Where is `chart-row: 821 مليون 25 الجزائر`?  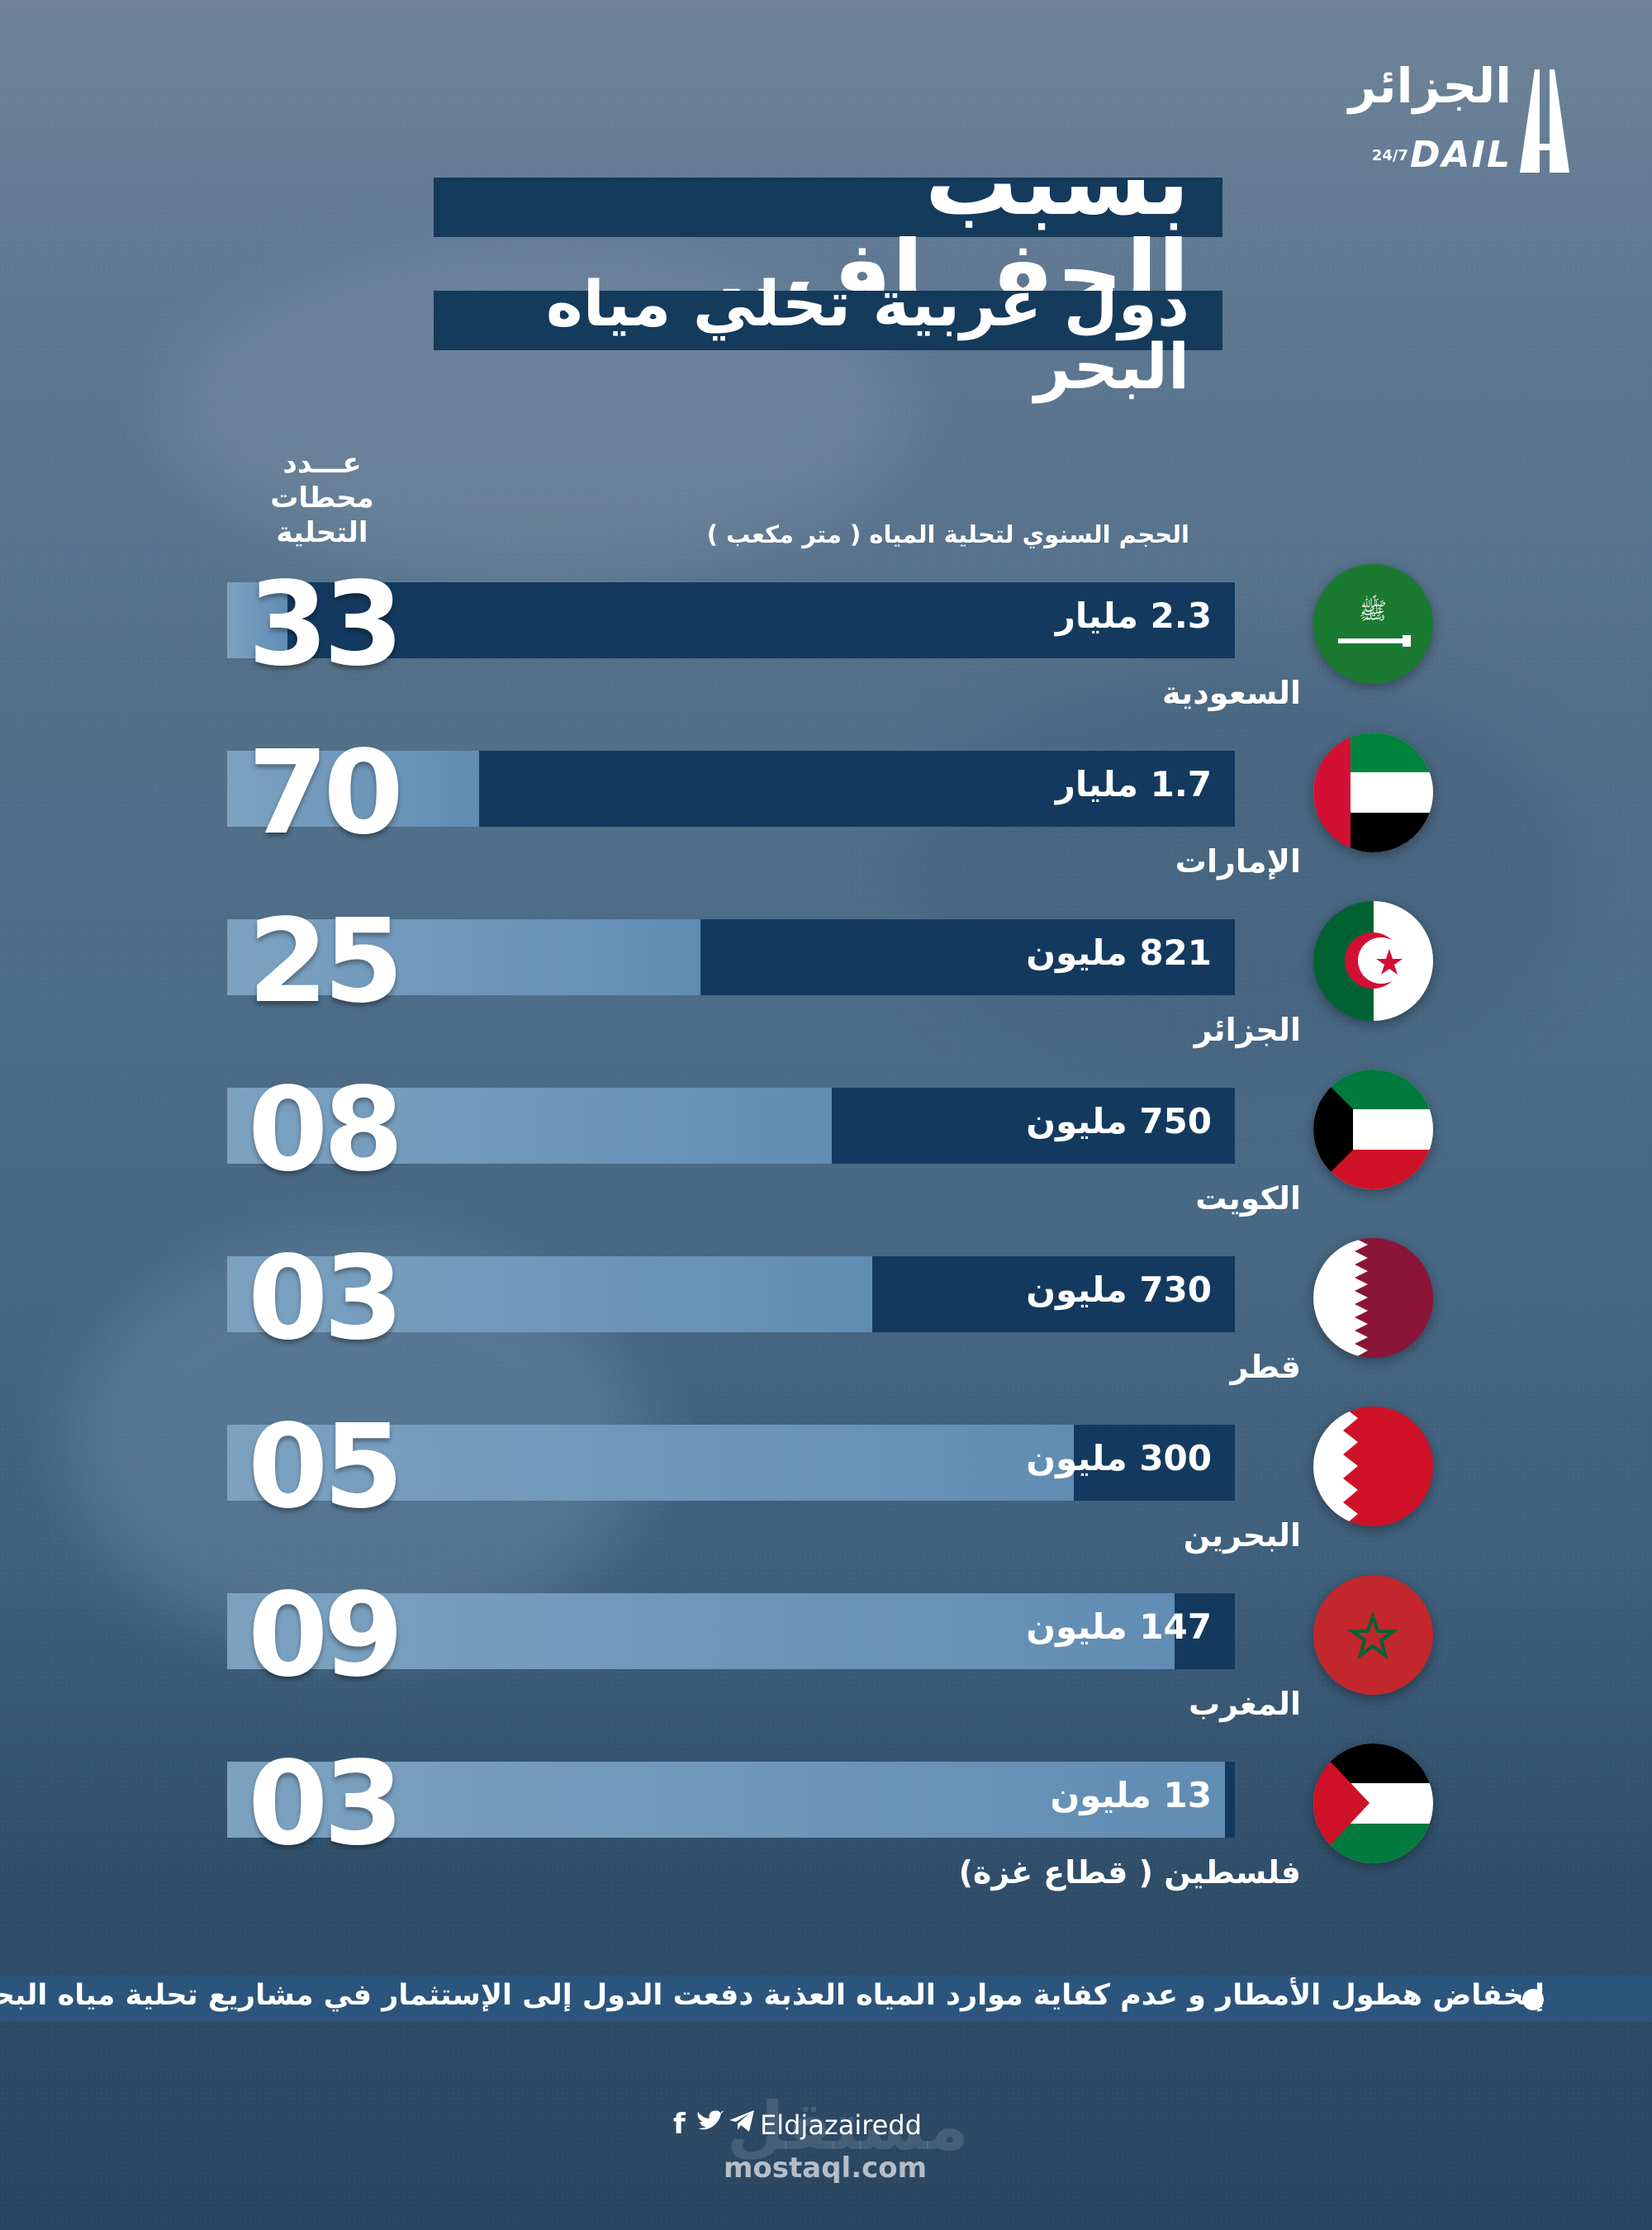 chart-row: 821 مليون 25 الجزائر is located at coordinates (826, 991).